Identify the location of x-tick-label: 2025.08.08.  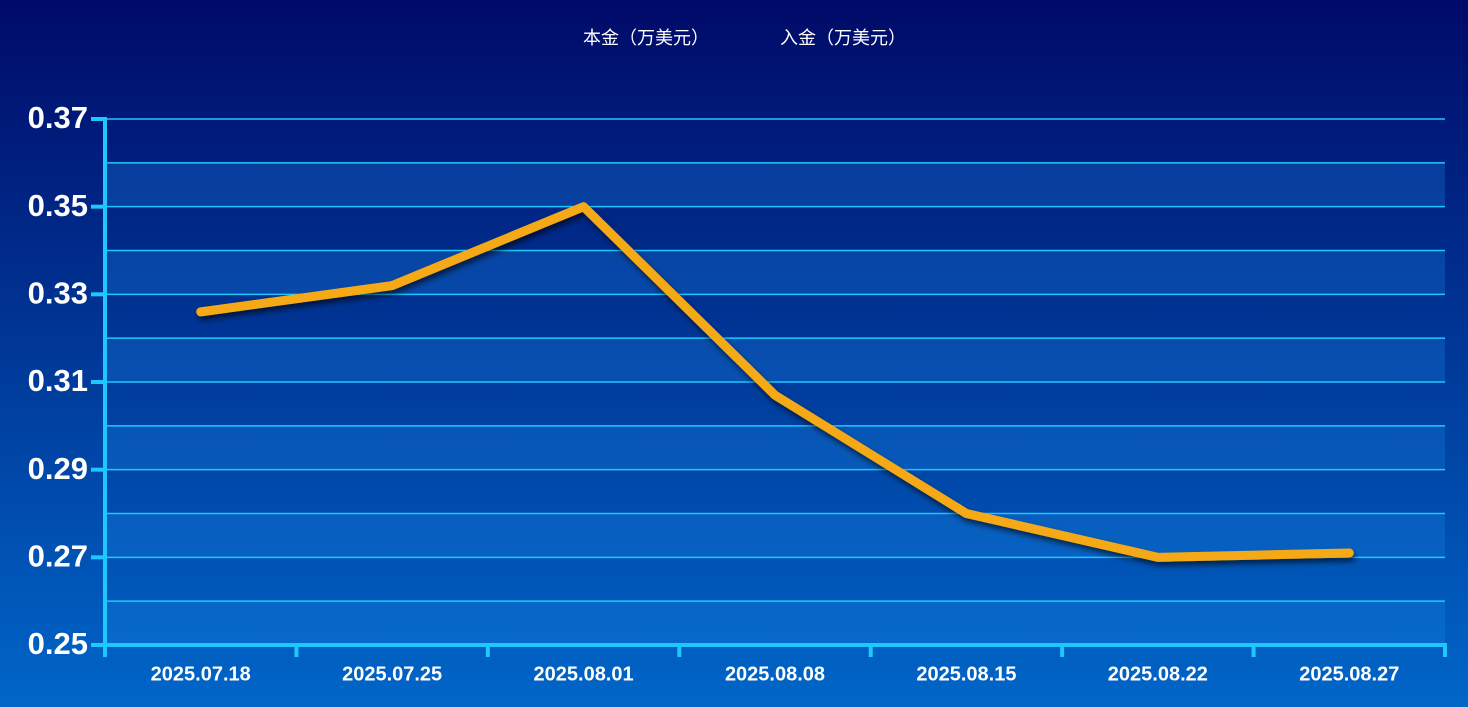
(775, 674).